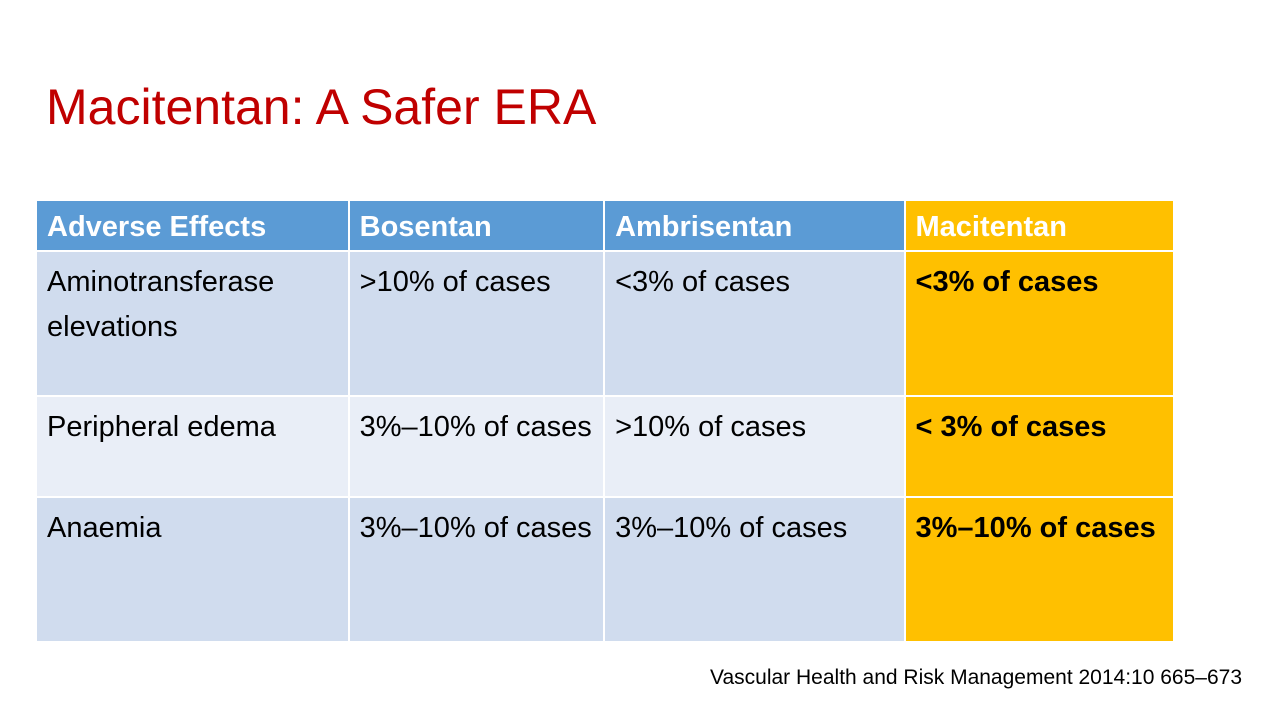 The width and height of the screenshot is (1280, 720). What do you see at coordinates (476, 225) in the screenshot?
I see `header-cell: Bosentan` at bounding box center [476, 225].